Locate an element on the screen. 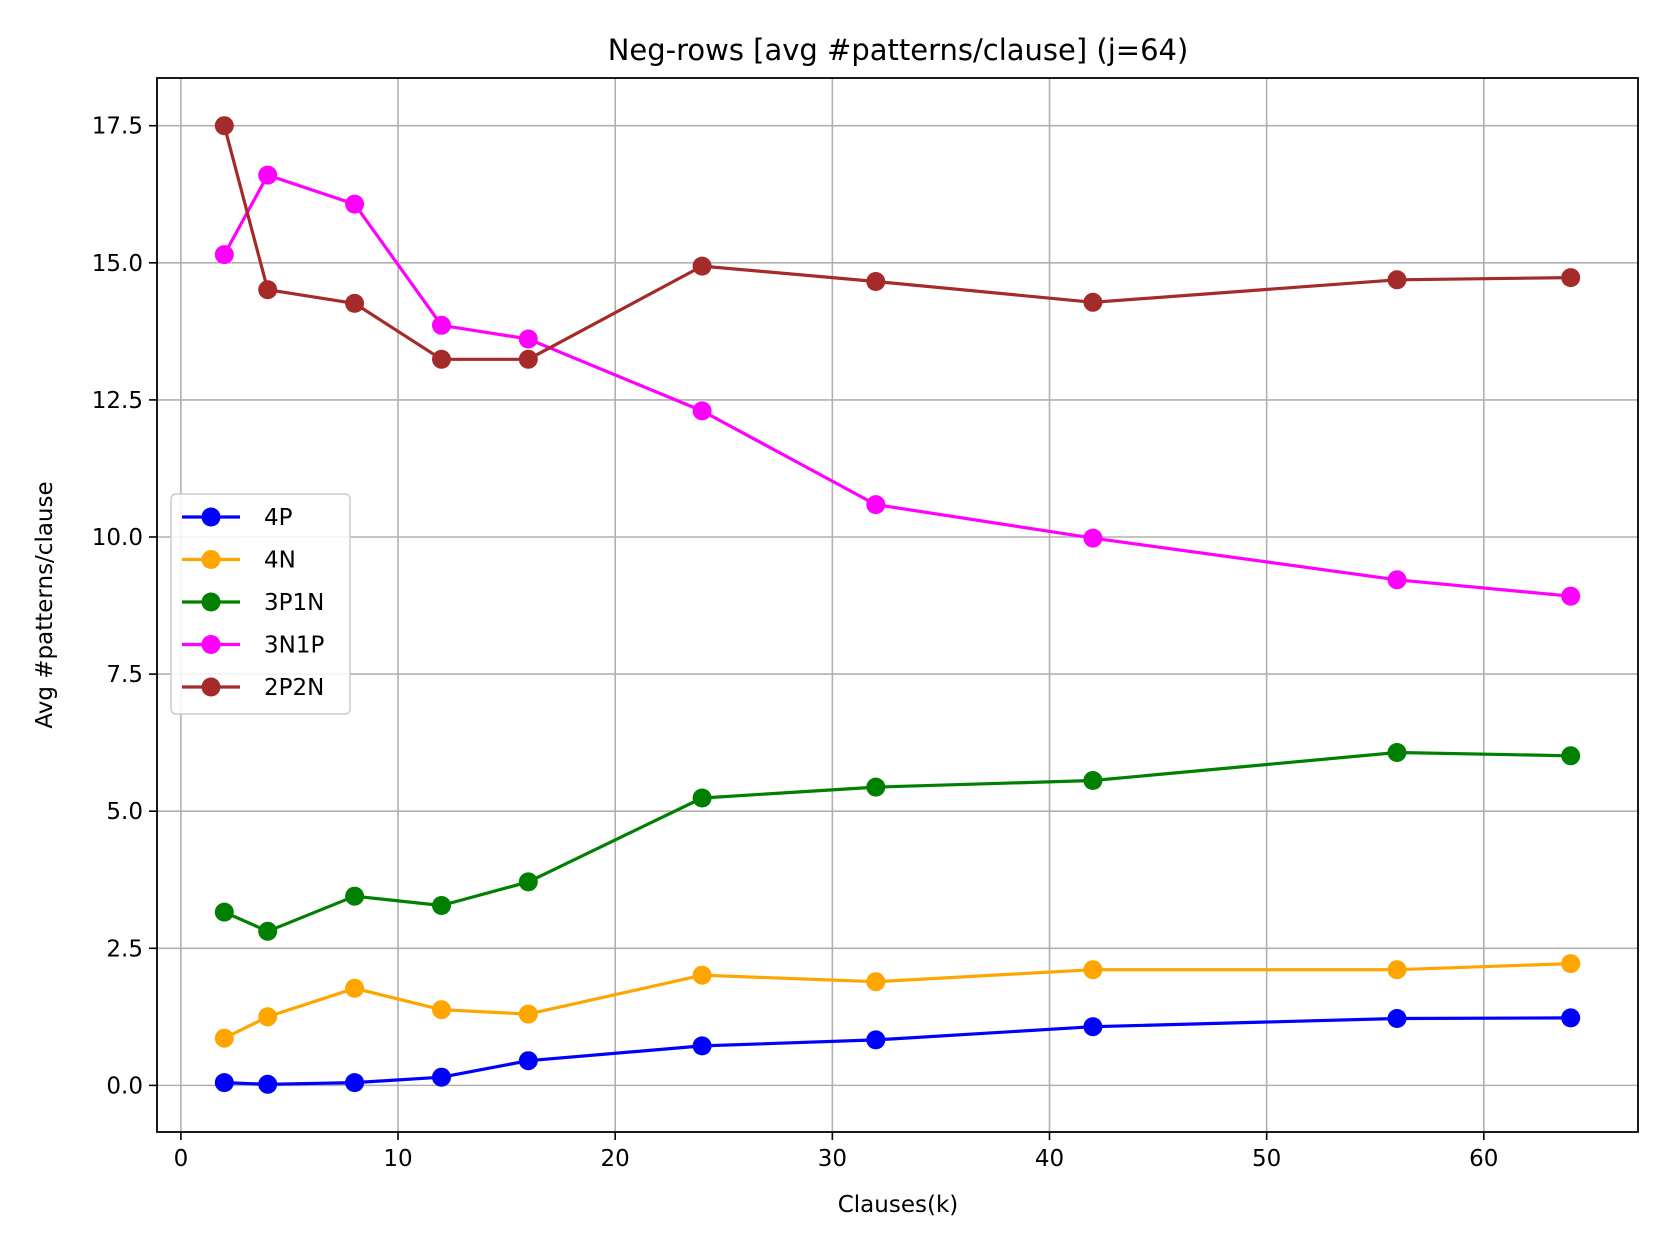 Image resolution: width=1661 pixels, height=1246 pixels. series-line-3p1n is located at coordinates (897, 841).